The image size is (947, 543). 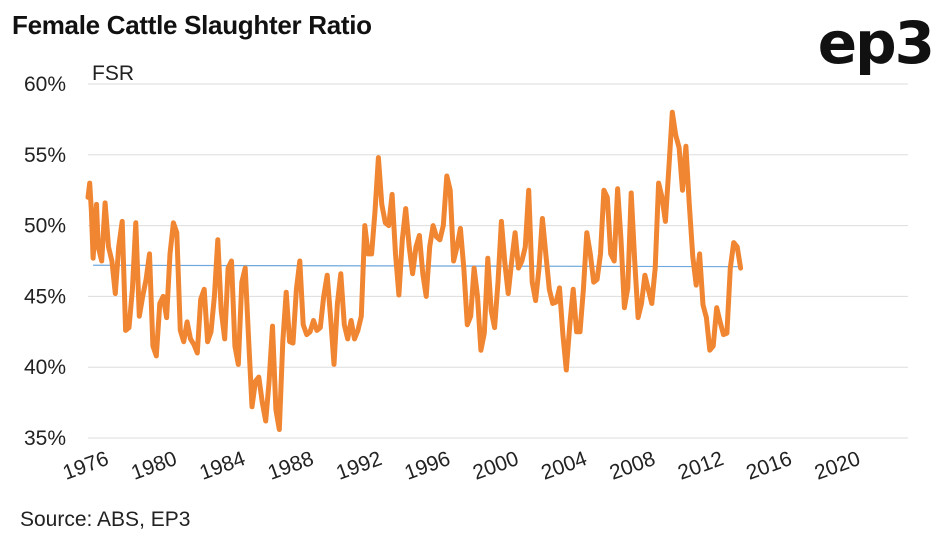 What do you see at coordinates (496, 466) in the screenshot?
I see `x-tick-label: 2000` at bounding box center [496, 466].